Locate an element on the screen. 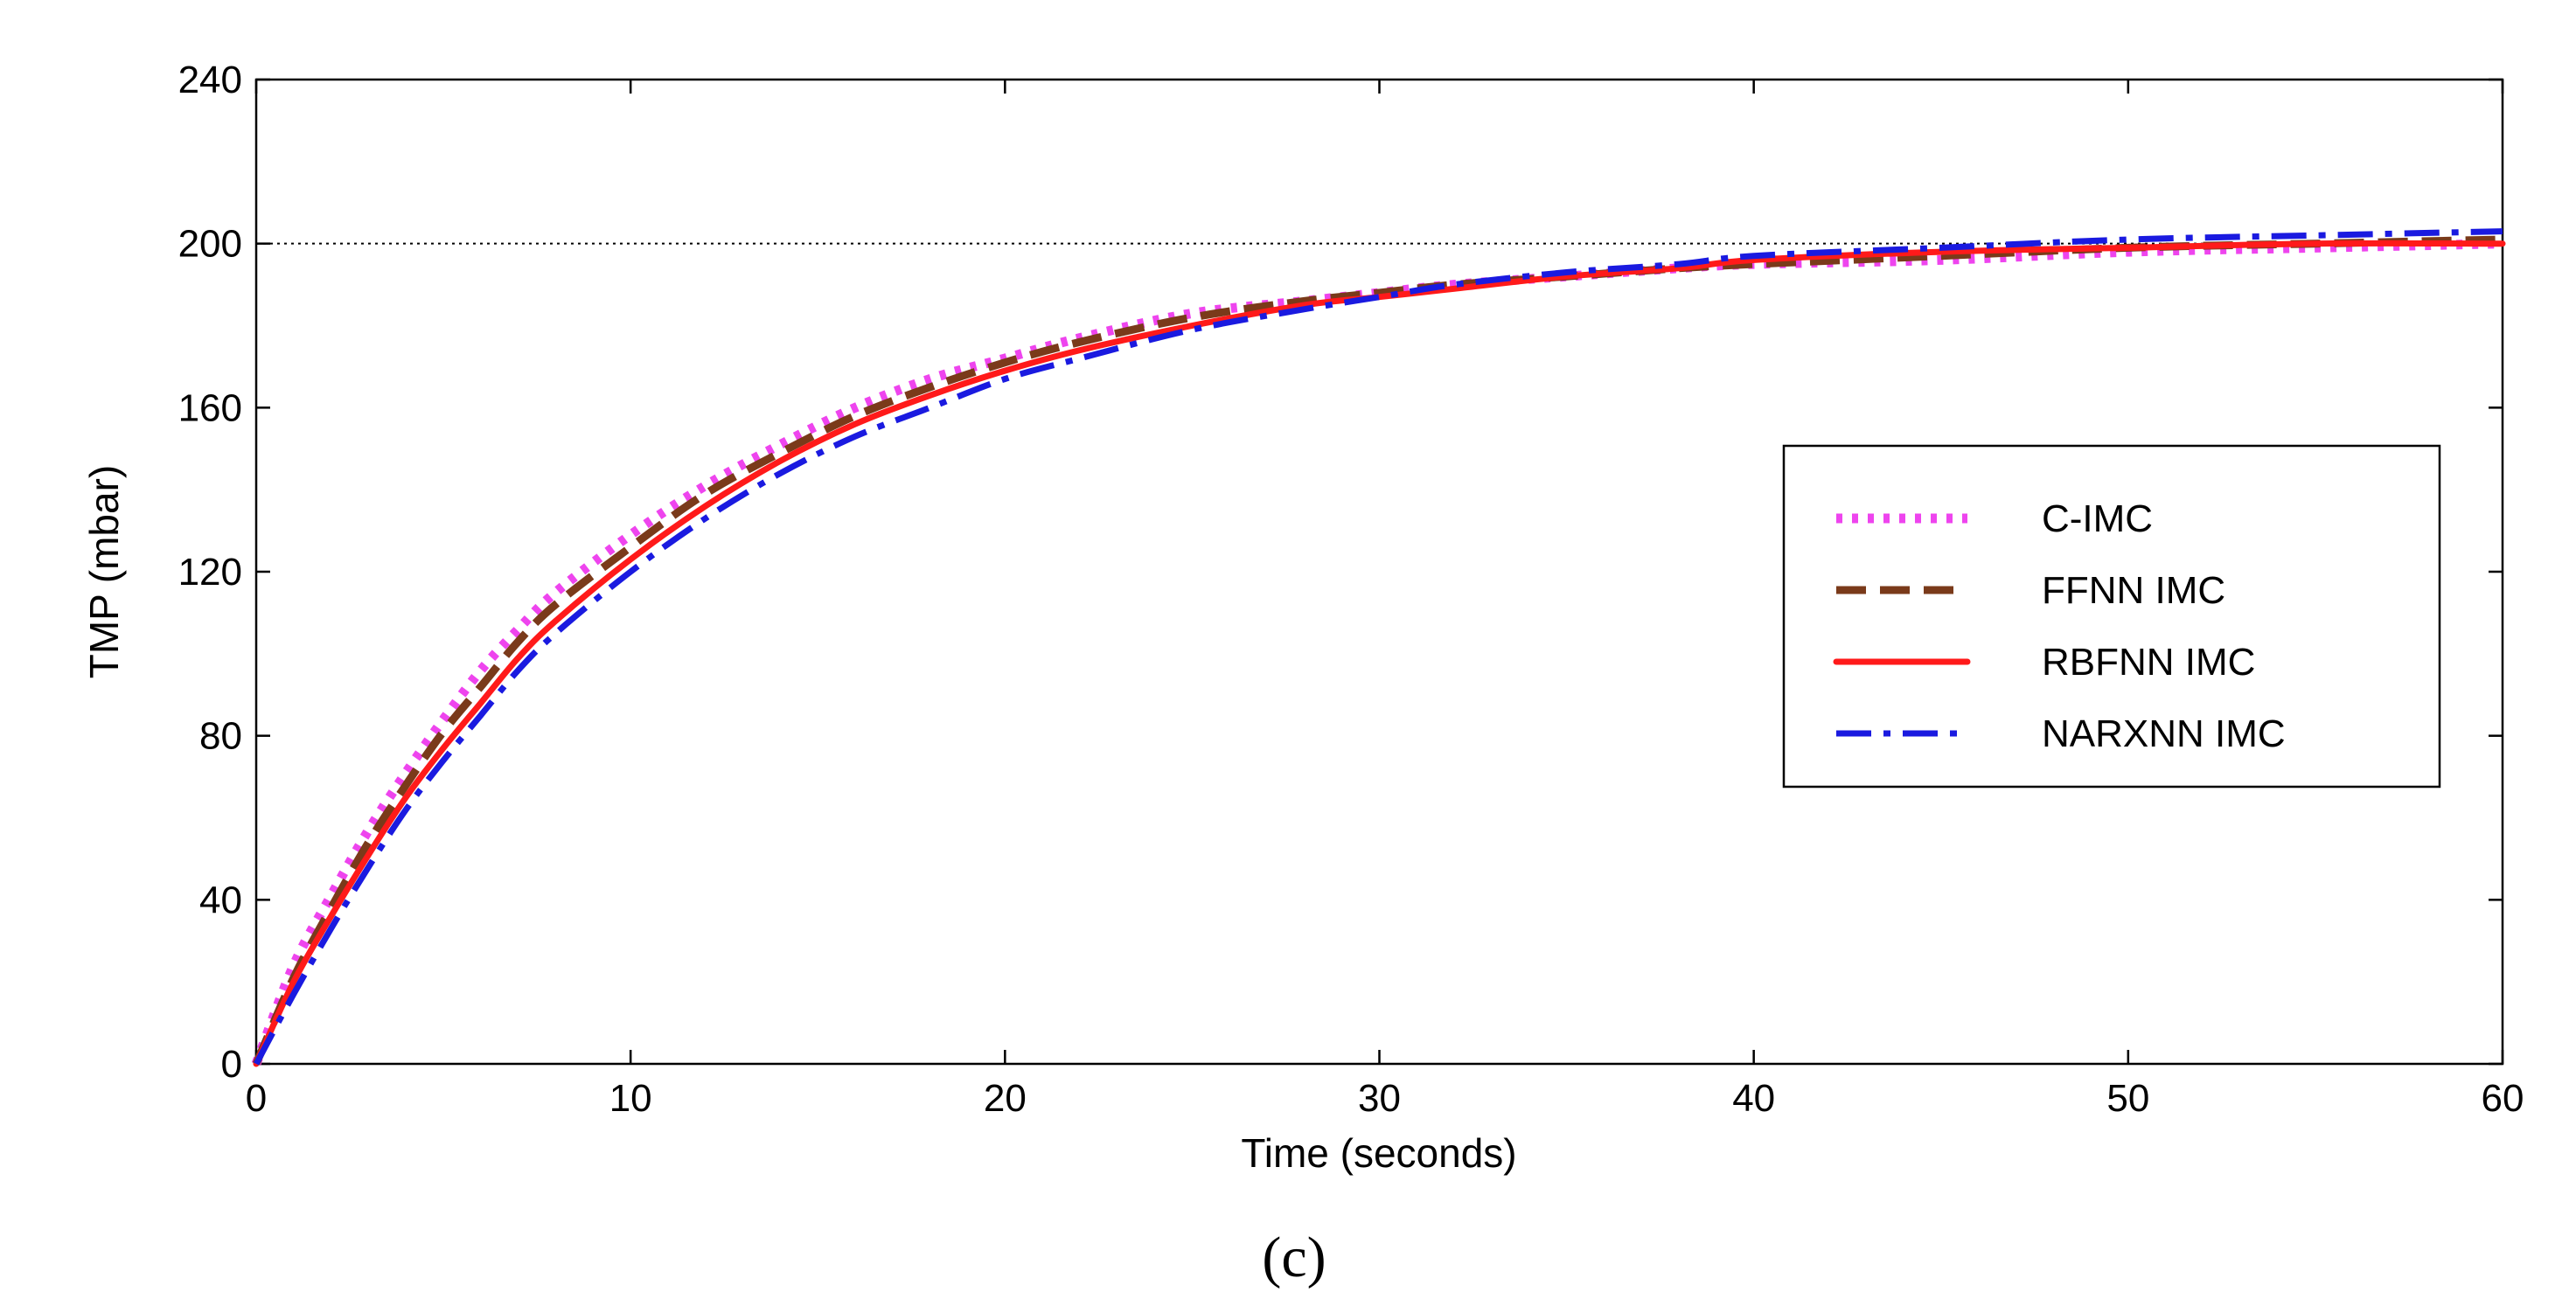 The image size is (2576, 1313). legend: C-IMC FFNN IMC RBFNN IMC NARXNN IMC is located at coordinates (2111, 616).